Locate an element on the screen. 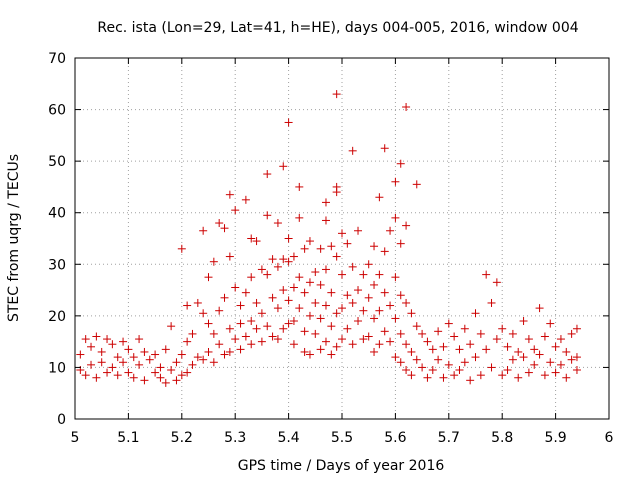 Image resolution: width=640 pixels, height=480 pixels. y-tick-label: 10 is located at coordinates (57, 368).